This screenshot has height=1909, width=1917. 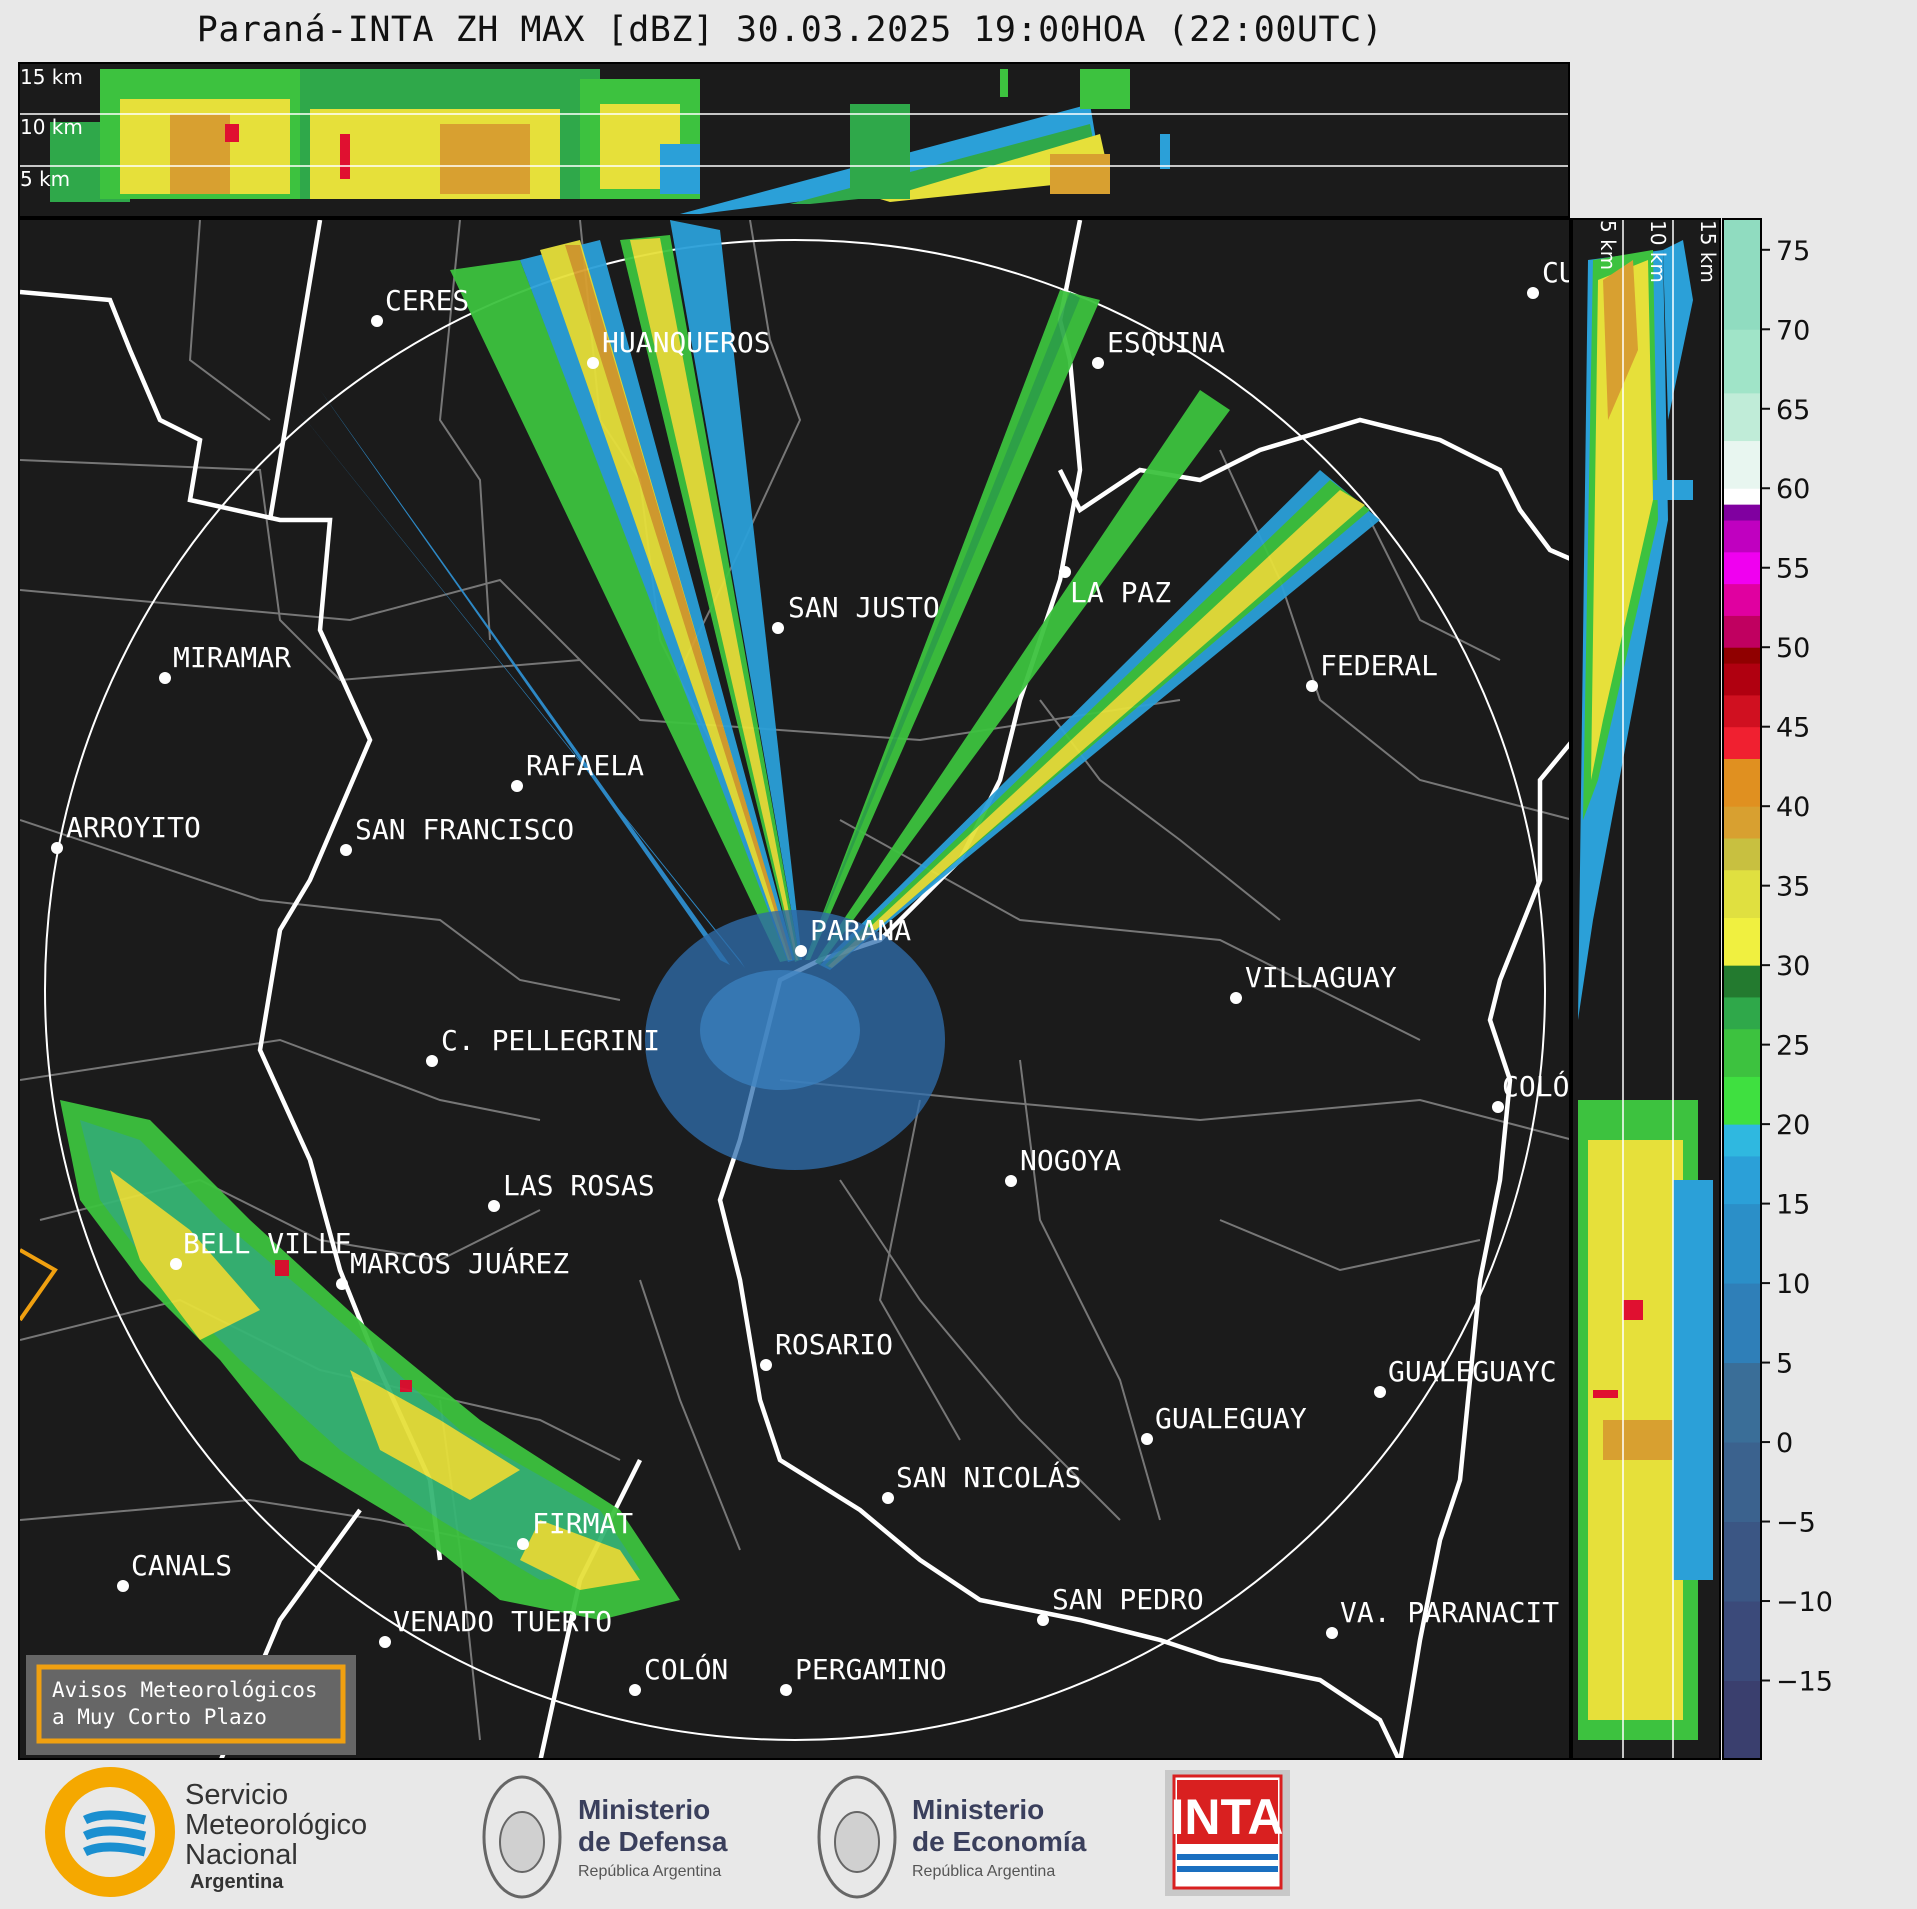 I want to click on city-label: HUANQUEROS, so click(x=686, y=342).